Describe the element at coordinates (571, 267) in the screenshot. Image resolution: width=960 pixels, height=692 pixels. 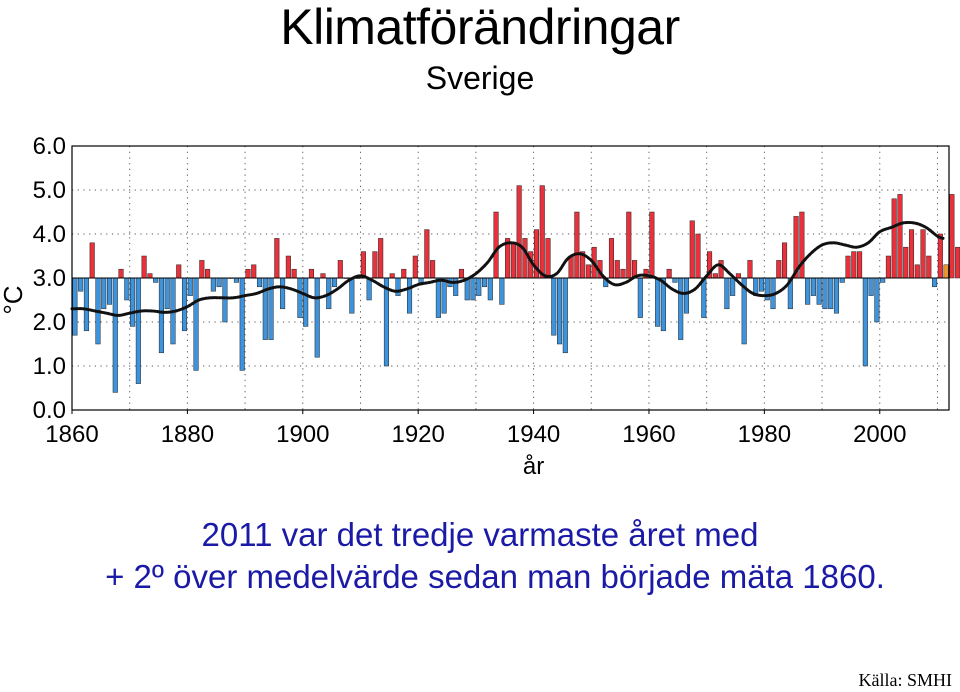
I see `bar-year-1946` at that location.